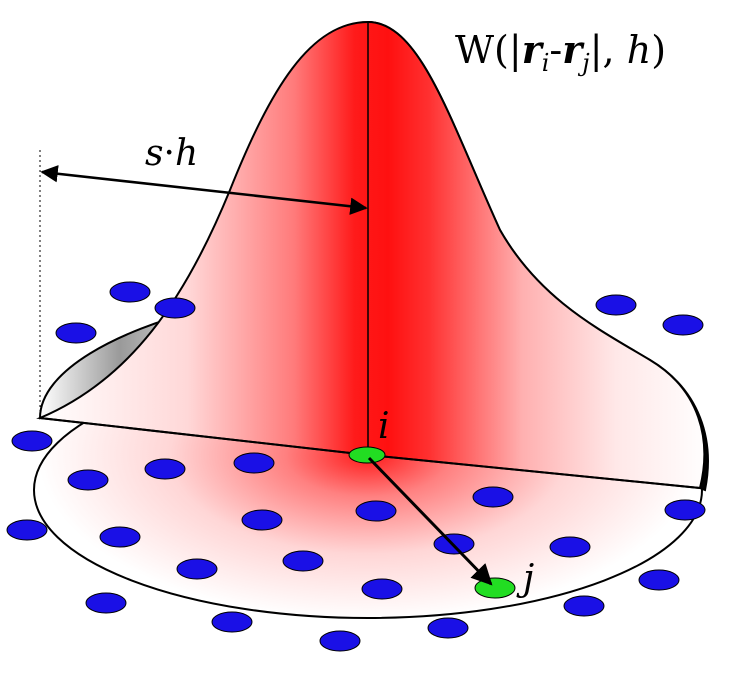 The height and width of the screenshot is (683, 733). I want to click on particle-j, so click(495, 588).